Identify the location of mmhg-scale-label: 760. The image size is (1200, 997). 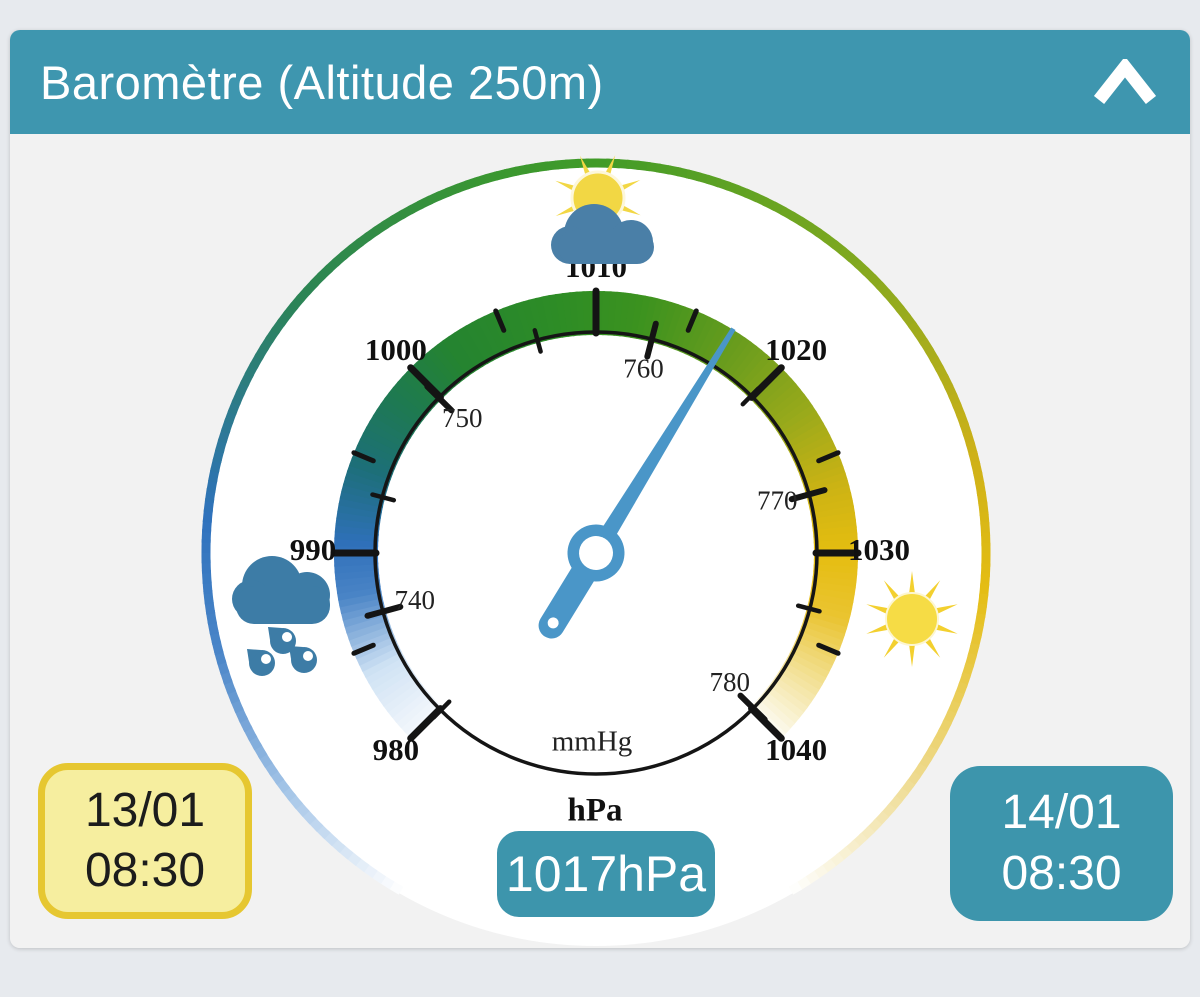
(643, 368).